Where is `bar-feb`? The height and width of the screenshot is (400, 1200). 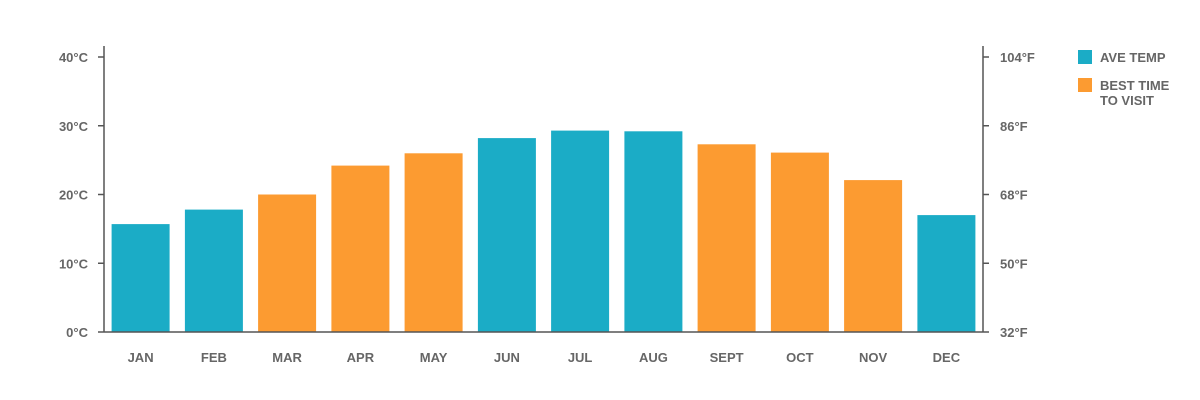 bar-feb is located at coordinates (213, 270).